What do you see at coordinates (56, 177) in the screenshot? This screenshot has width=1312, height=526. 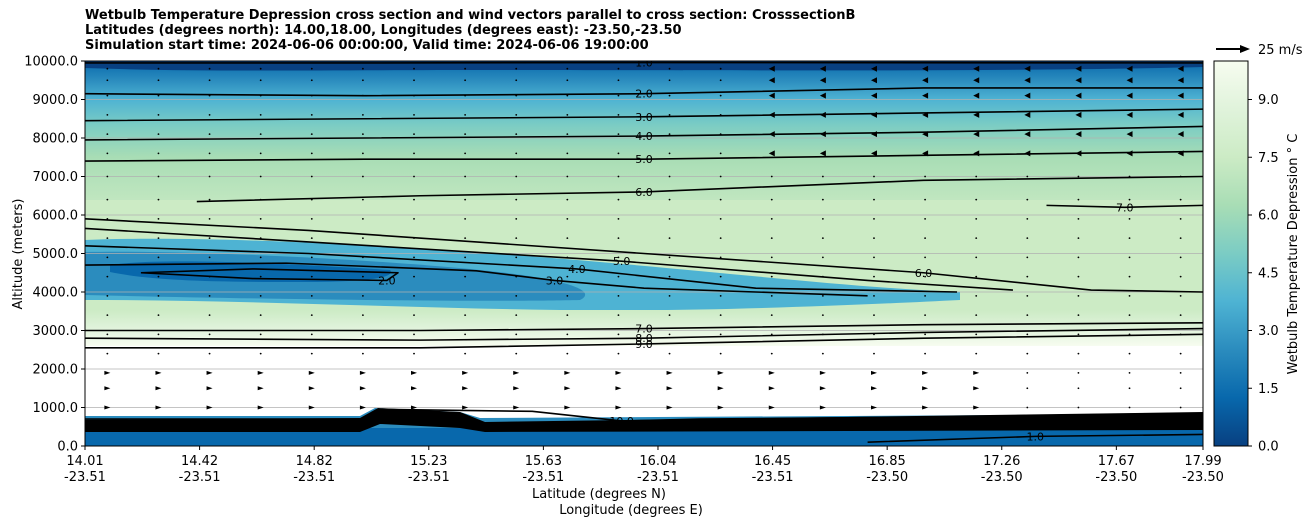 I see `y-tick-label: 7000.0` at bounding box center [56, 177].